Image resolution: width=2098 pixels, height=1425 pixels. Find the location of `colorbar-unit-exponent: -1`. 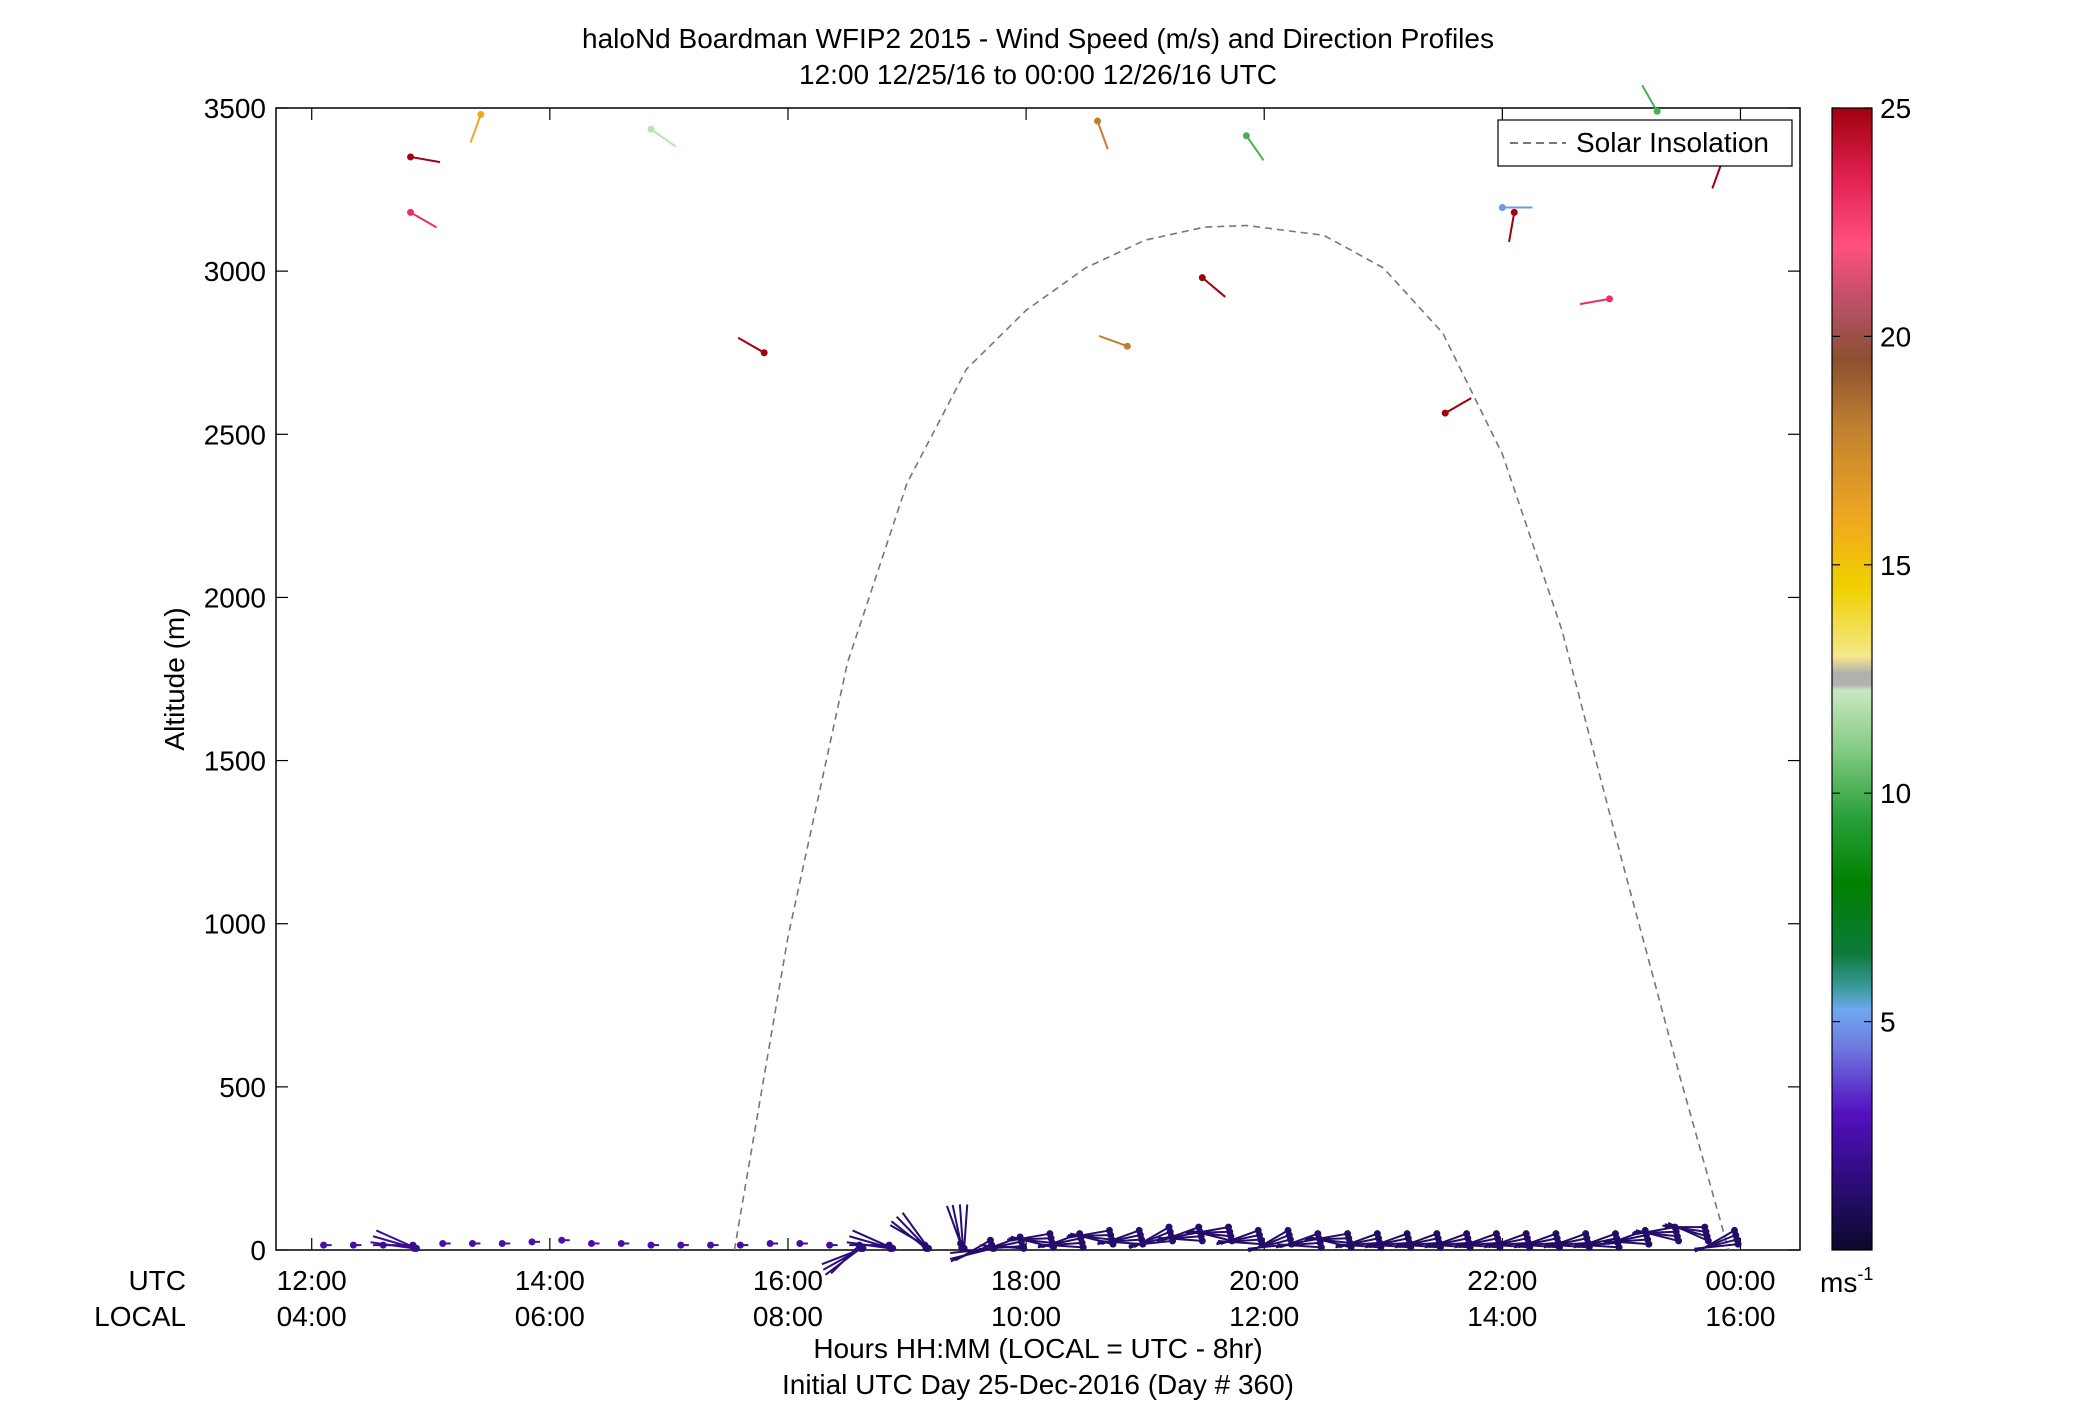

colorbar-unit-exponent: -1 is located at coordinates (1865, 1274).